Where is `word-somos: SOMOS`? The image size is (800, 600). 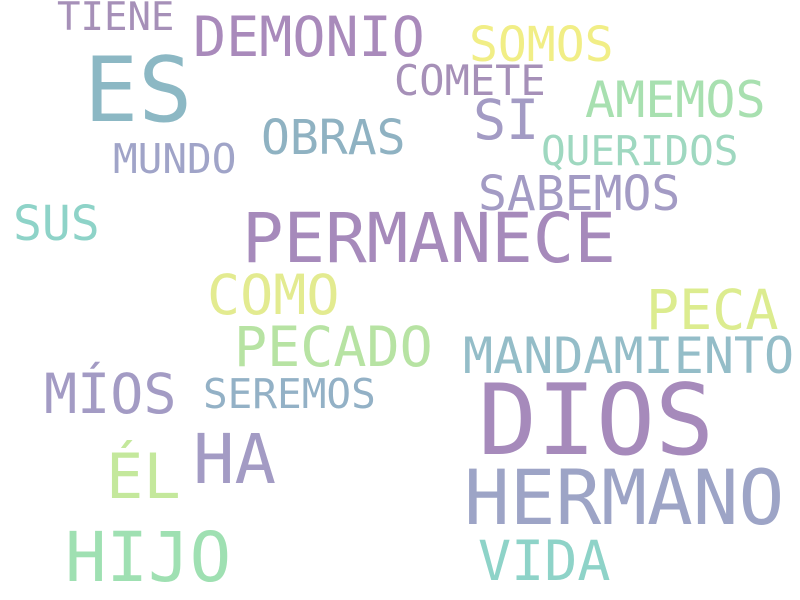
word-somos: SOMOS is located at coordinates (541, 45).